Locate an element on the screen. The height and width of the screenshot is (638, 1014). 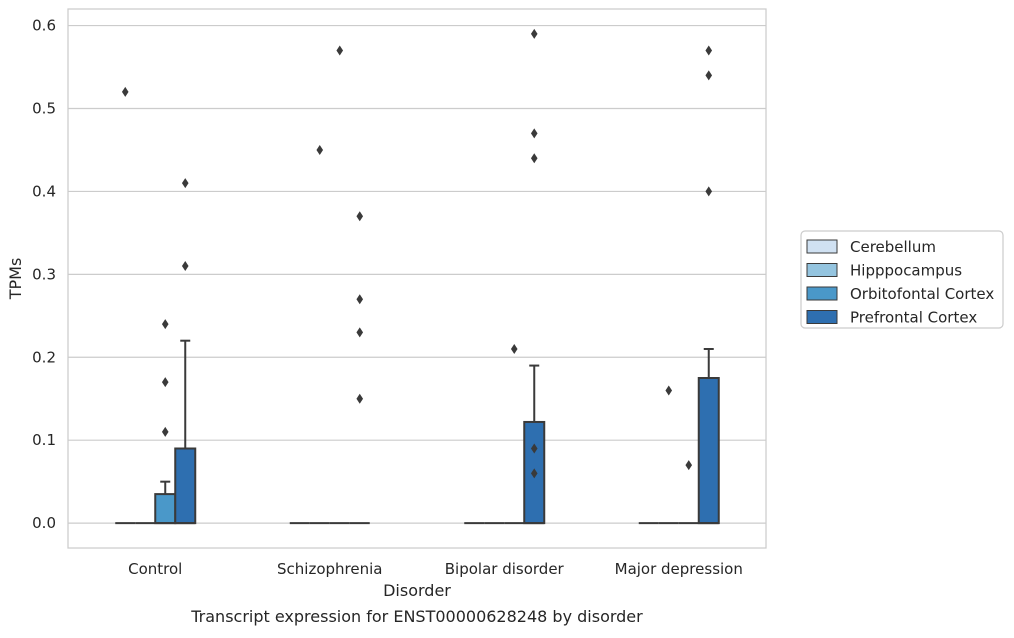
legend-label: Hipppocampus is located at coordinates (906, 271).